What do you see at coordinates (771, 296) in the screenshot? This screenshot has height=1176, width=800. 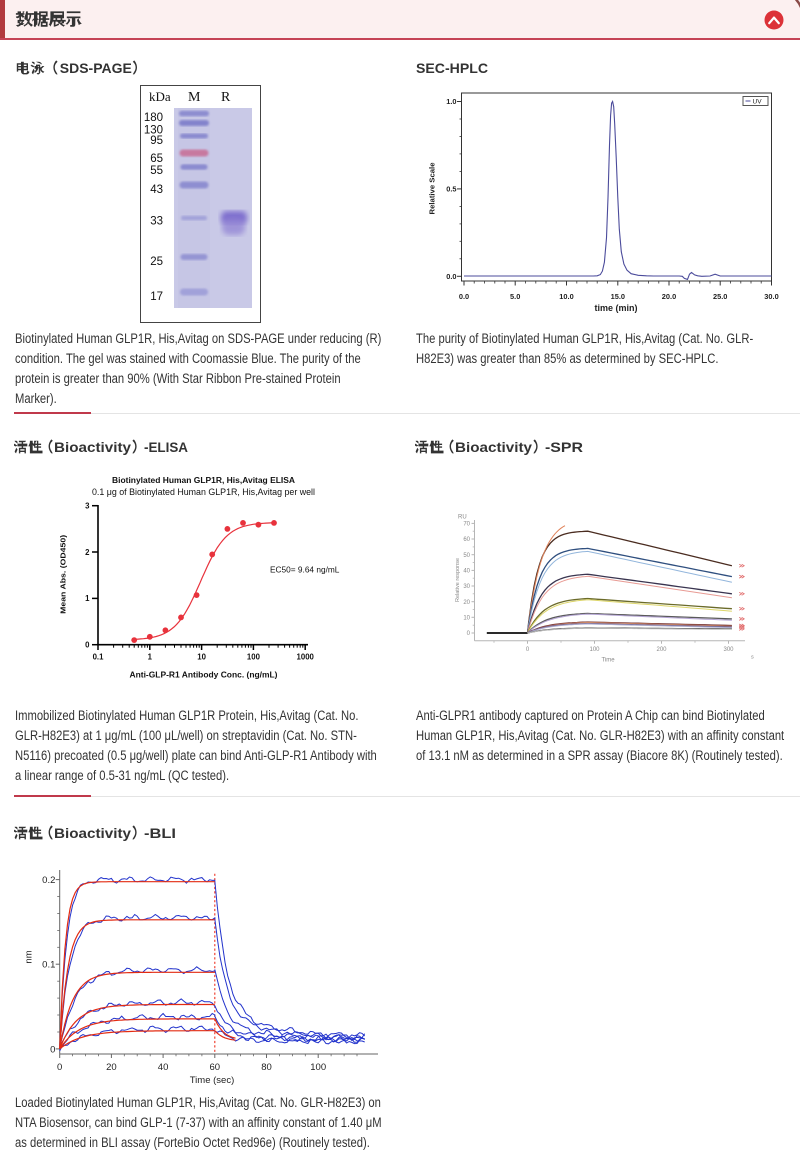 I see `svg-text: 30.0` at bounding box center [771, 296].